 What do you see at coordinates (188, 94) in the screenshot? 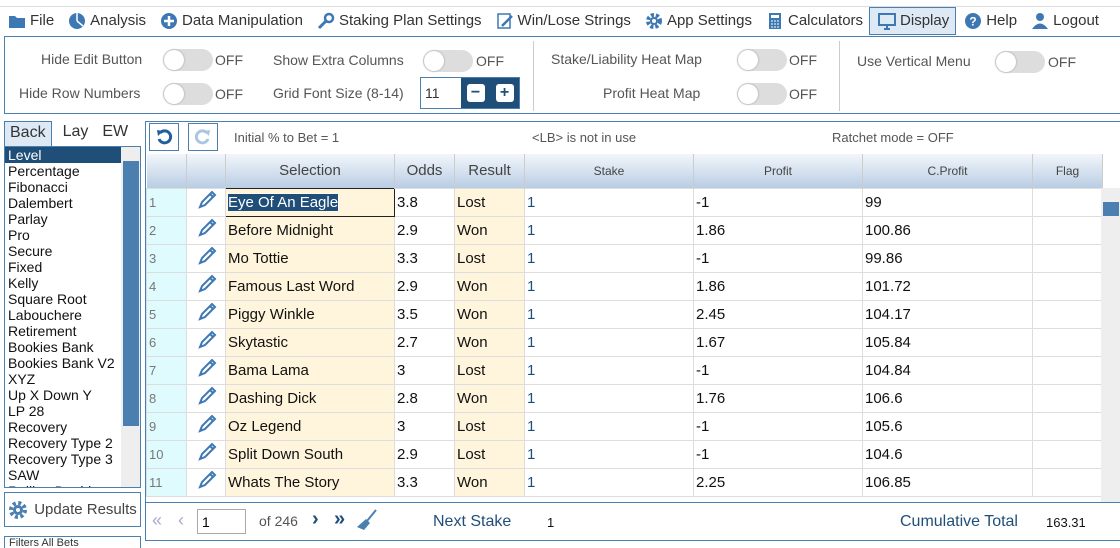
I see `hide-rows-toggle` at bounding box center [188, 94].